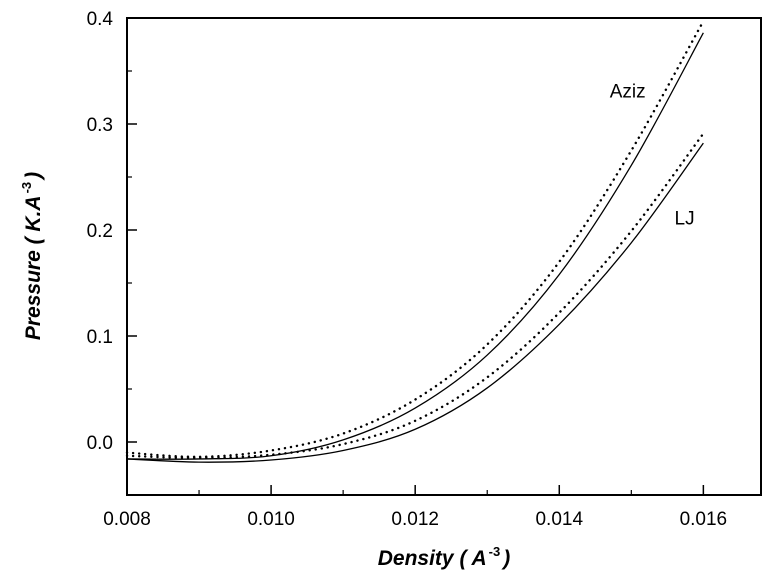 The height and width of the screenshot is (584, 762). What do you see at coordinates (100, 19) in the screenshot?
I see `y-tick-label: 0.4` at bounding box center [100, 19].